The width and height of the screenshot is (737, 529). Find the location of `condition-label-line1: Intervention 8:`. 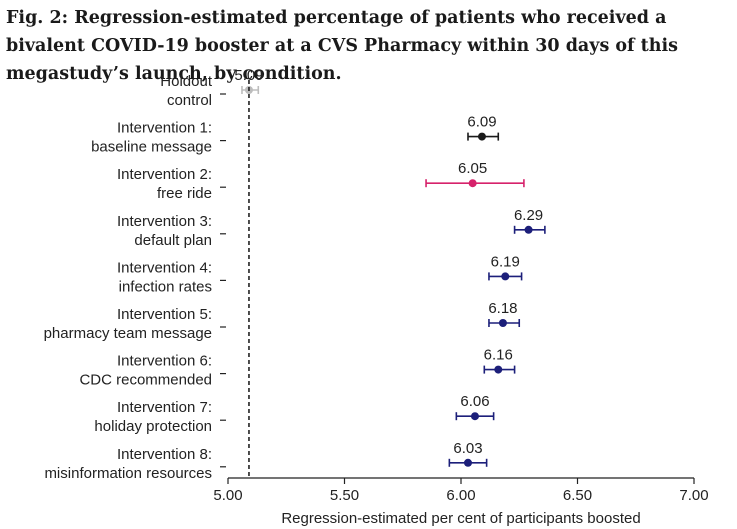

condition-label-line1: Intervention 8: is located at coordinates (164, 454).